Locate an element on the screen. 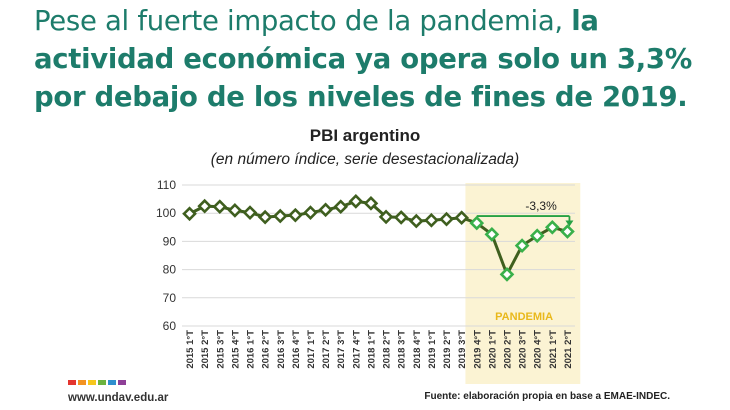  website-url: www.undav.edu.ar is located at coordinates (118, 398).